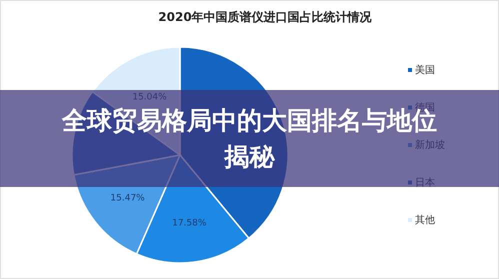 This screenshot has width=499, height=279. I want to click on legend-label: 新加坡, so click(430, 145).